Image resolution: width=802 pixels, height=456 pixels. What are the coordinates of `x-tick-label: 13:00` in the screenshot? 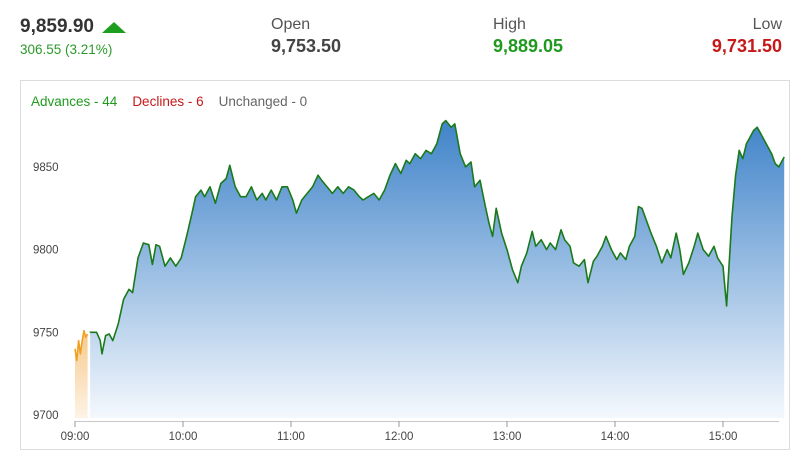 It's located at (507, 437).